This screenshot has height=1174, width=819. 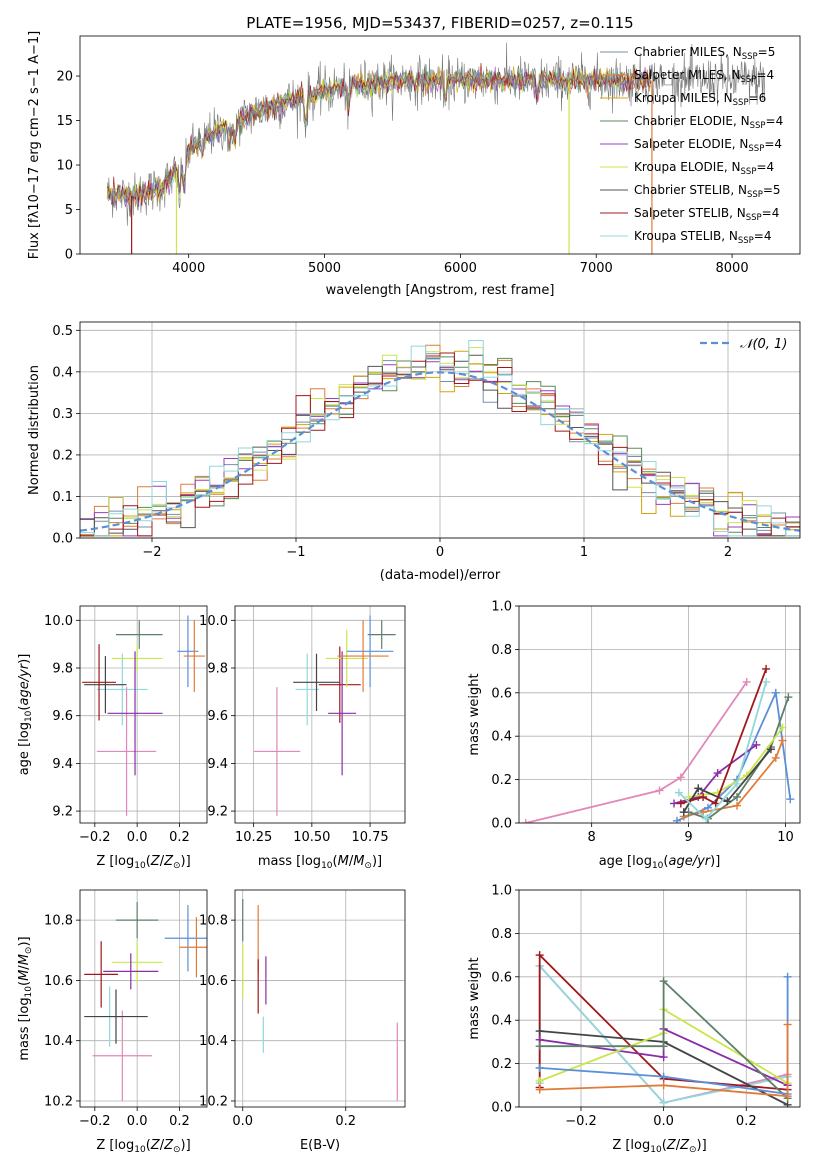 I want to click on x-tick-label: 10, so click(x=785, y=837).